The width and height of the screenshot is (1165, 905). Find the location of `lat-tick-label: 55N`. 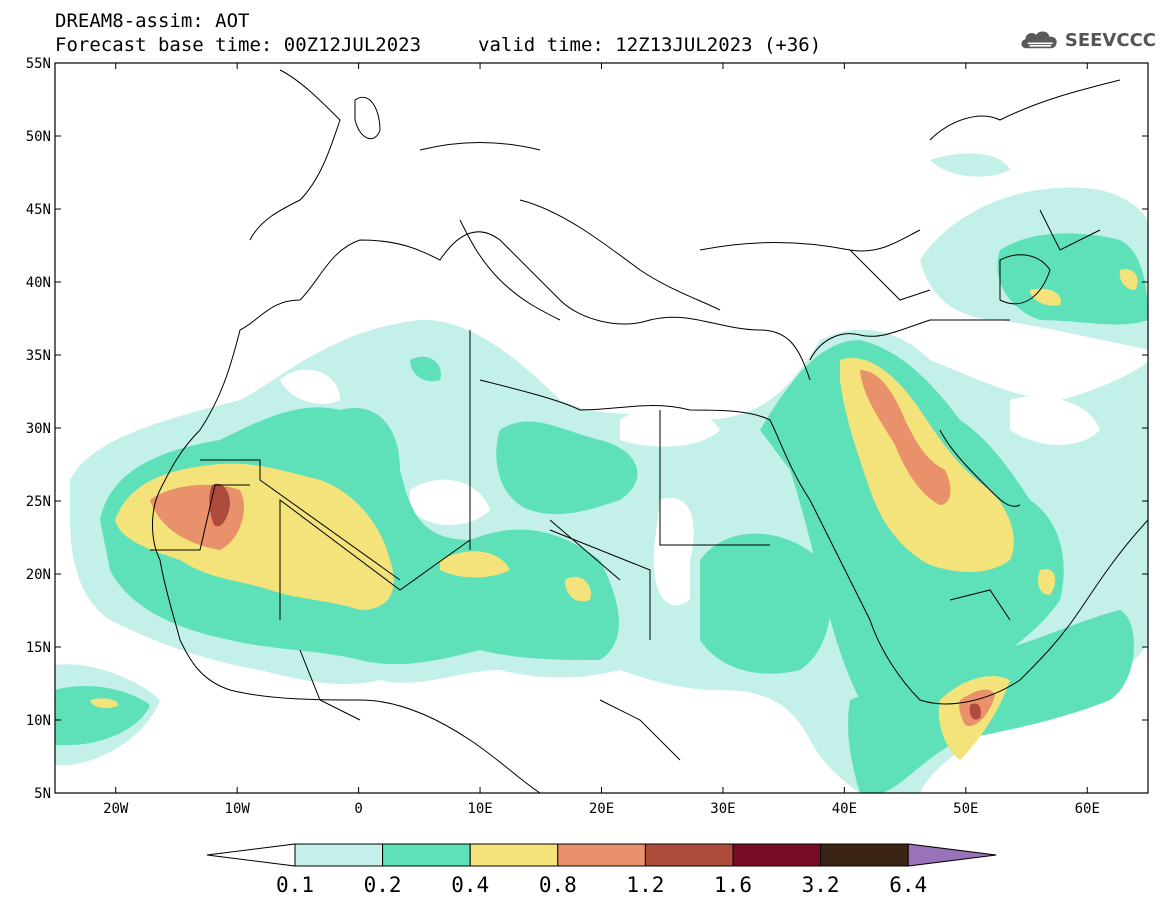

lat-tick-label: 55N is located at coordinates (38, 64).